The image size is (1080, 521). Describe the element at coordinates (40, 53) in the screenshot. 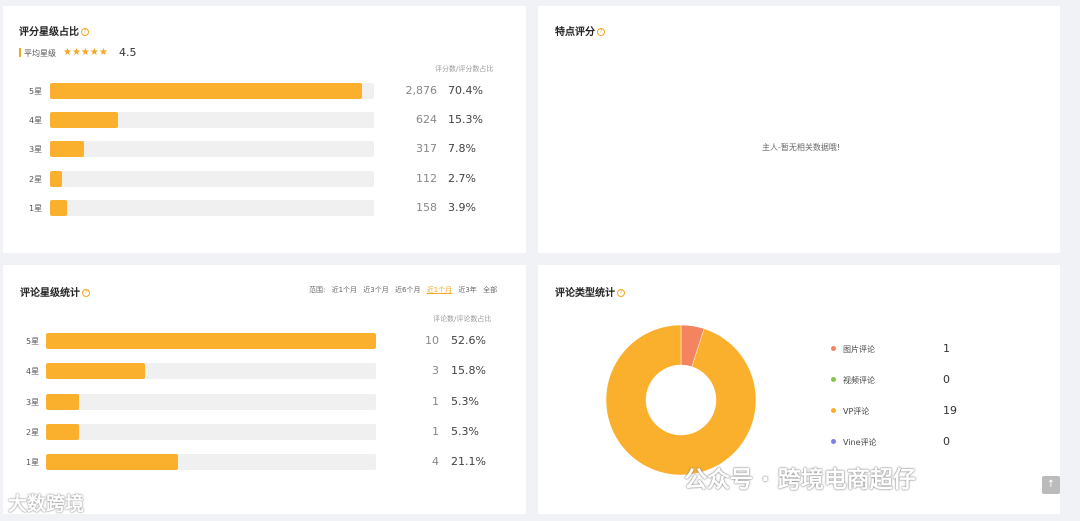

I see `avg-star-label: 平均星级` at that location.